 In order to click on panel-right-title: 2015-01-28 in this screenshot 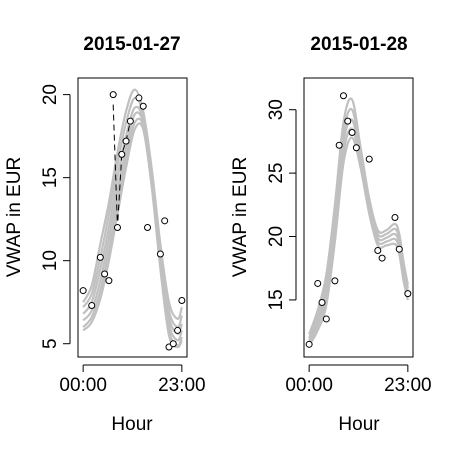, I will do `click(358, 44)`.